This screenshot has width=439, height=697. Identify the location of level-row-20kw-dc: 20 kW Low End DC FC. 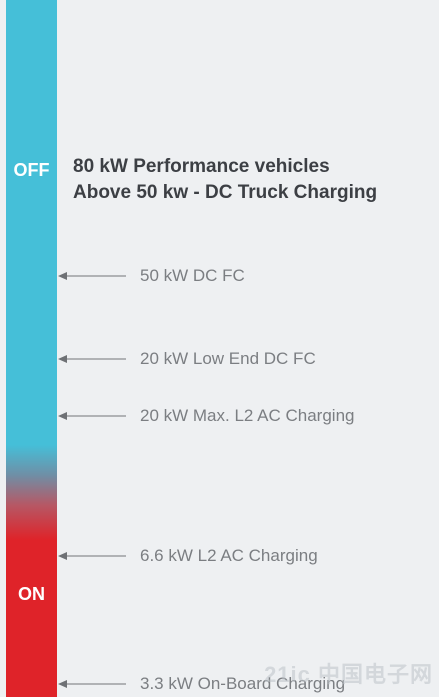
(248, 359).